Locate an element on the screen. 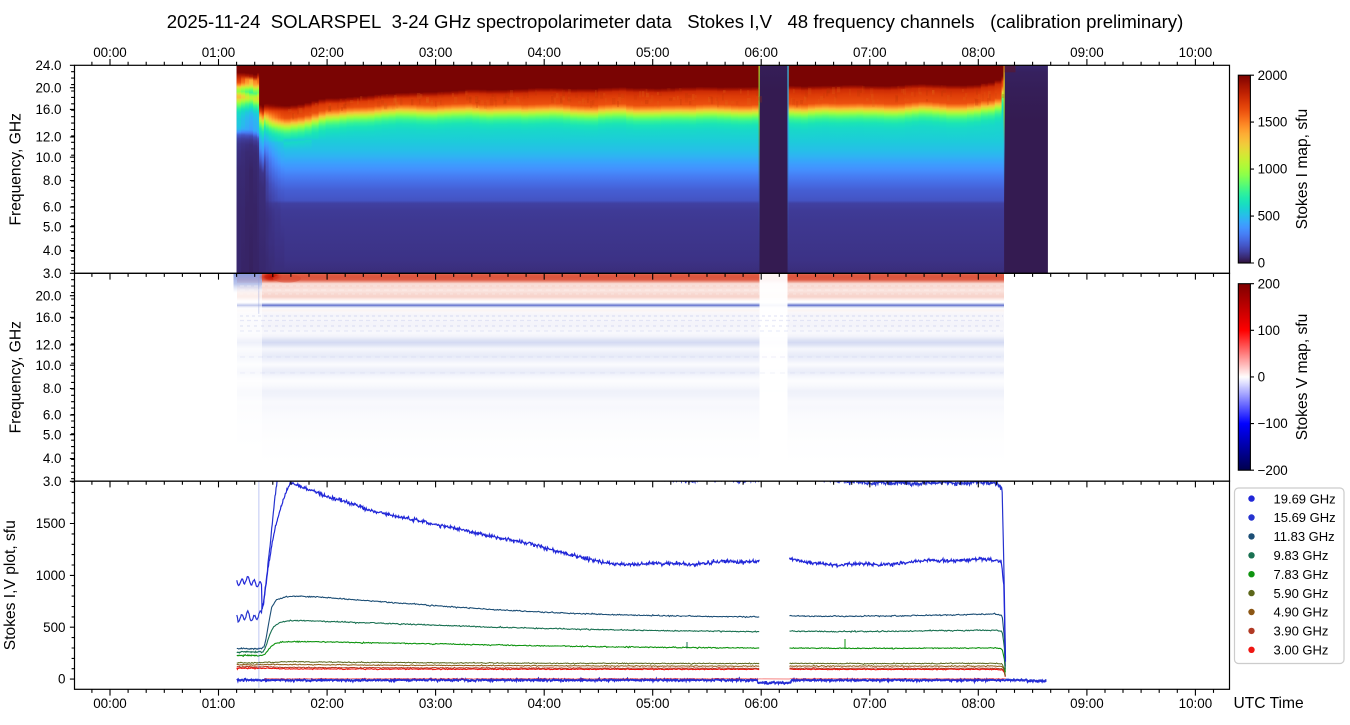  svg-text: 19.69 GHz is located at coordinates (1305, 498).